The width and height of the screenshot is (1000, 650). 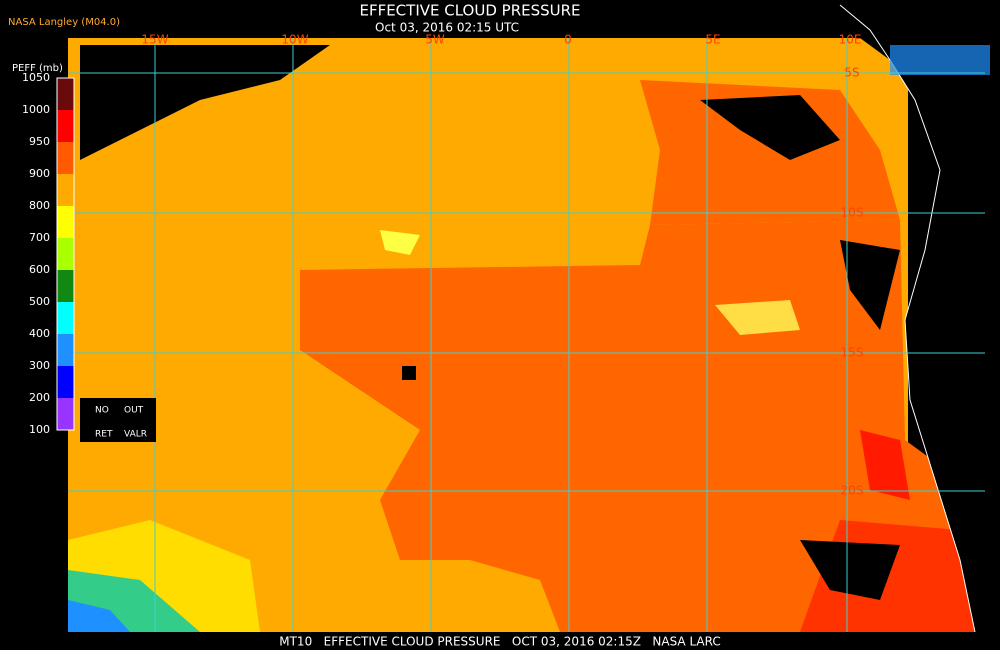 What do you see at coordinates (39, 397) in the screenshot?
I see `legend-label: 200` at bounding box center [39, 397].